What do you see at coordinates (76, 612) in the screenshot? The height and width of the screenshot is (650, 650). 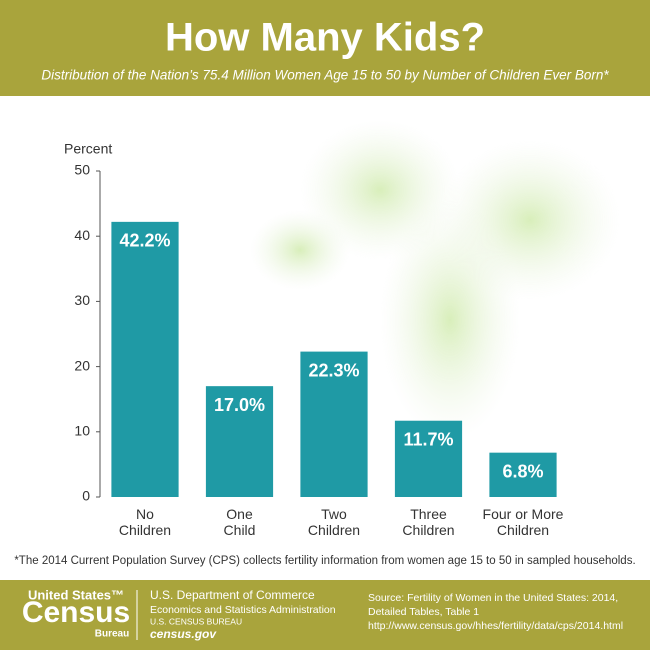 I see `logo-main: Census` at bounding box center [76, 612].